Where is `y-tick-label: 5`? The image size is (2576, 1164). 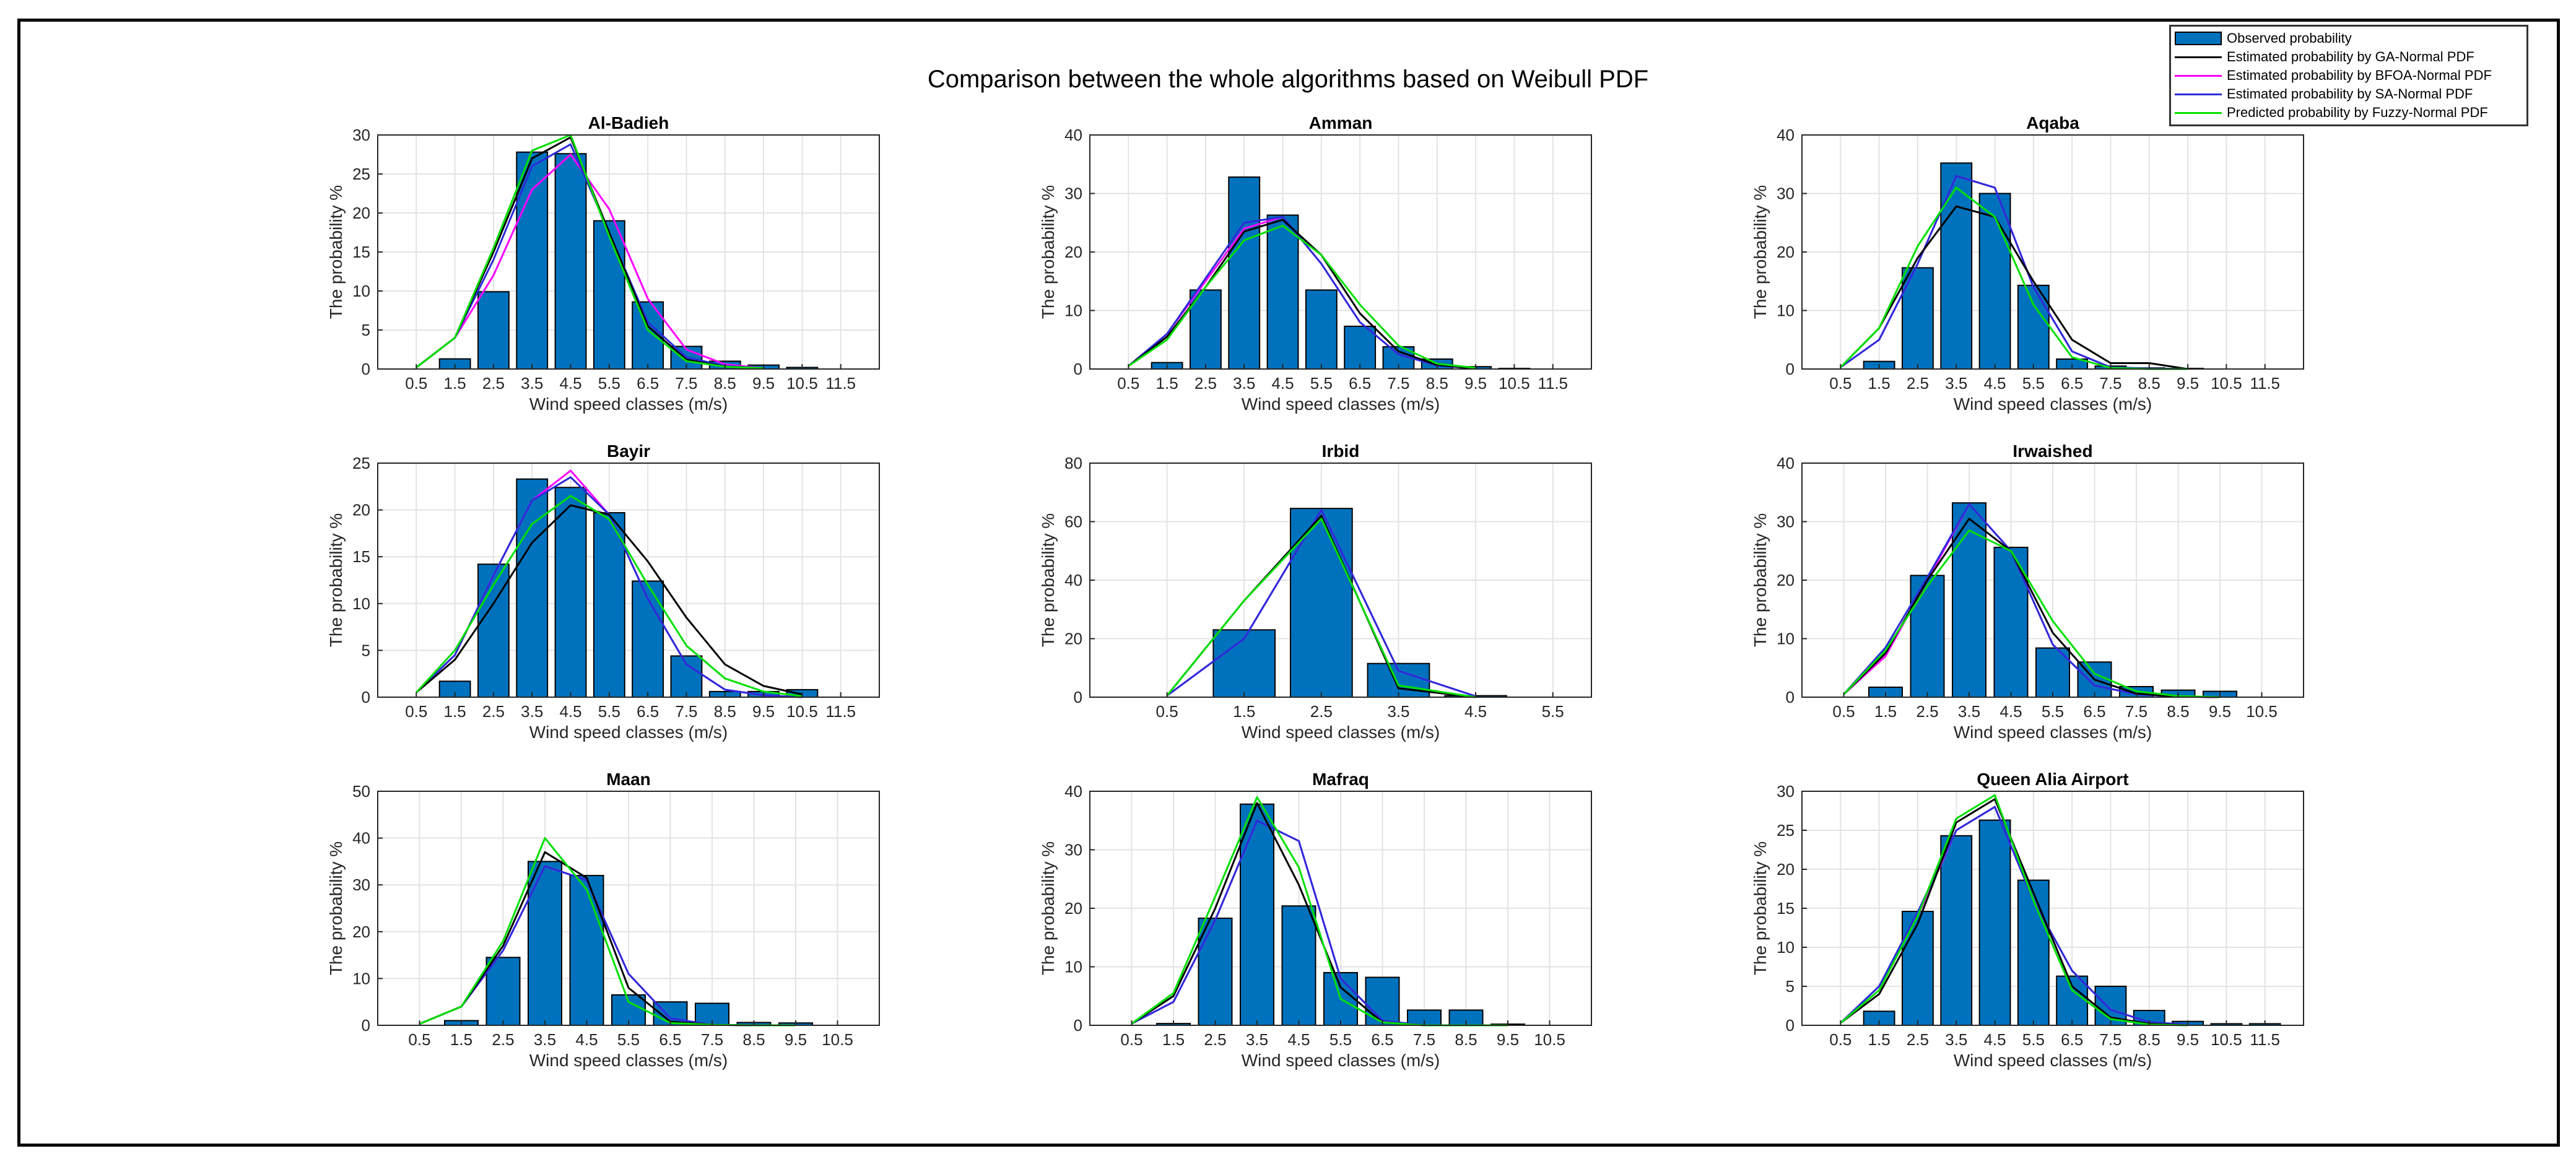 y-tick-label: 5 is located at coordinates (366, 650).